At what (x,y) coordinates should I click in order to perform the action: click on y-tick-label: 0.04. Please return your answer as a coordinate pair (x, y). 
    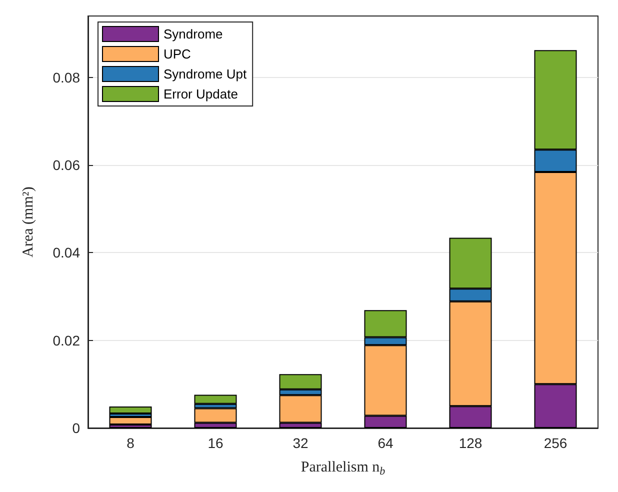
    Looking at the image, I should click on (66, 252).